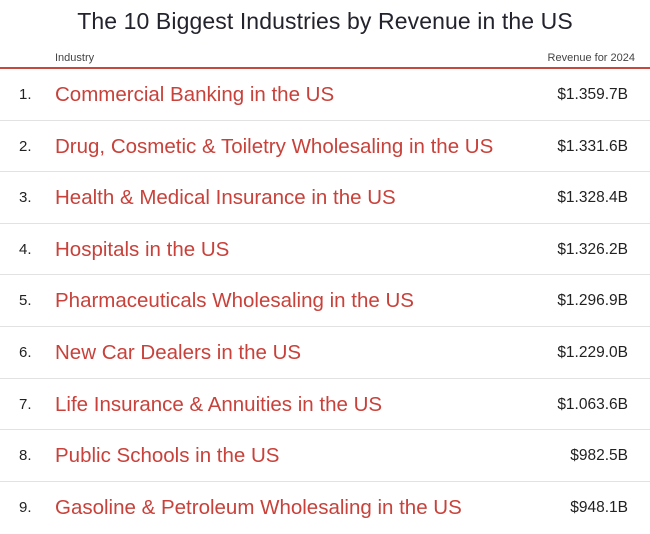 This screenshot has height=534, width=650. What do you see at coordinates (178, 352) in the screenshot?
I see `industry-link: New Car Dealers in the US` at bounding box center [178, 352].